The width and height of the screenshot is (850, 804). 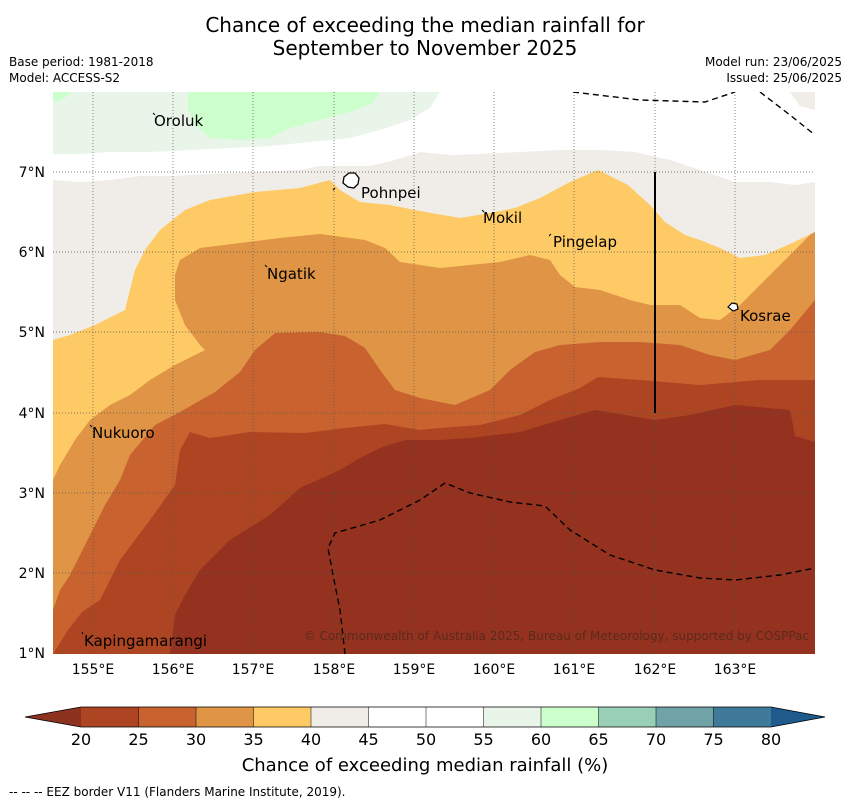 I want to click on y-tick-3: 3°N, so click(x=32, y=494).